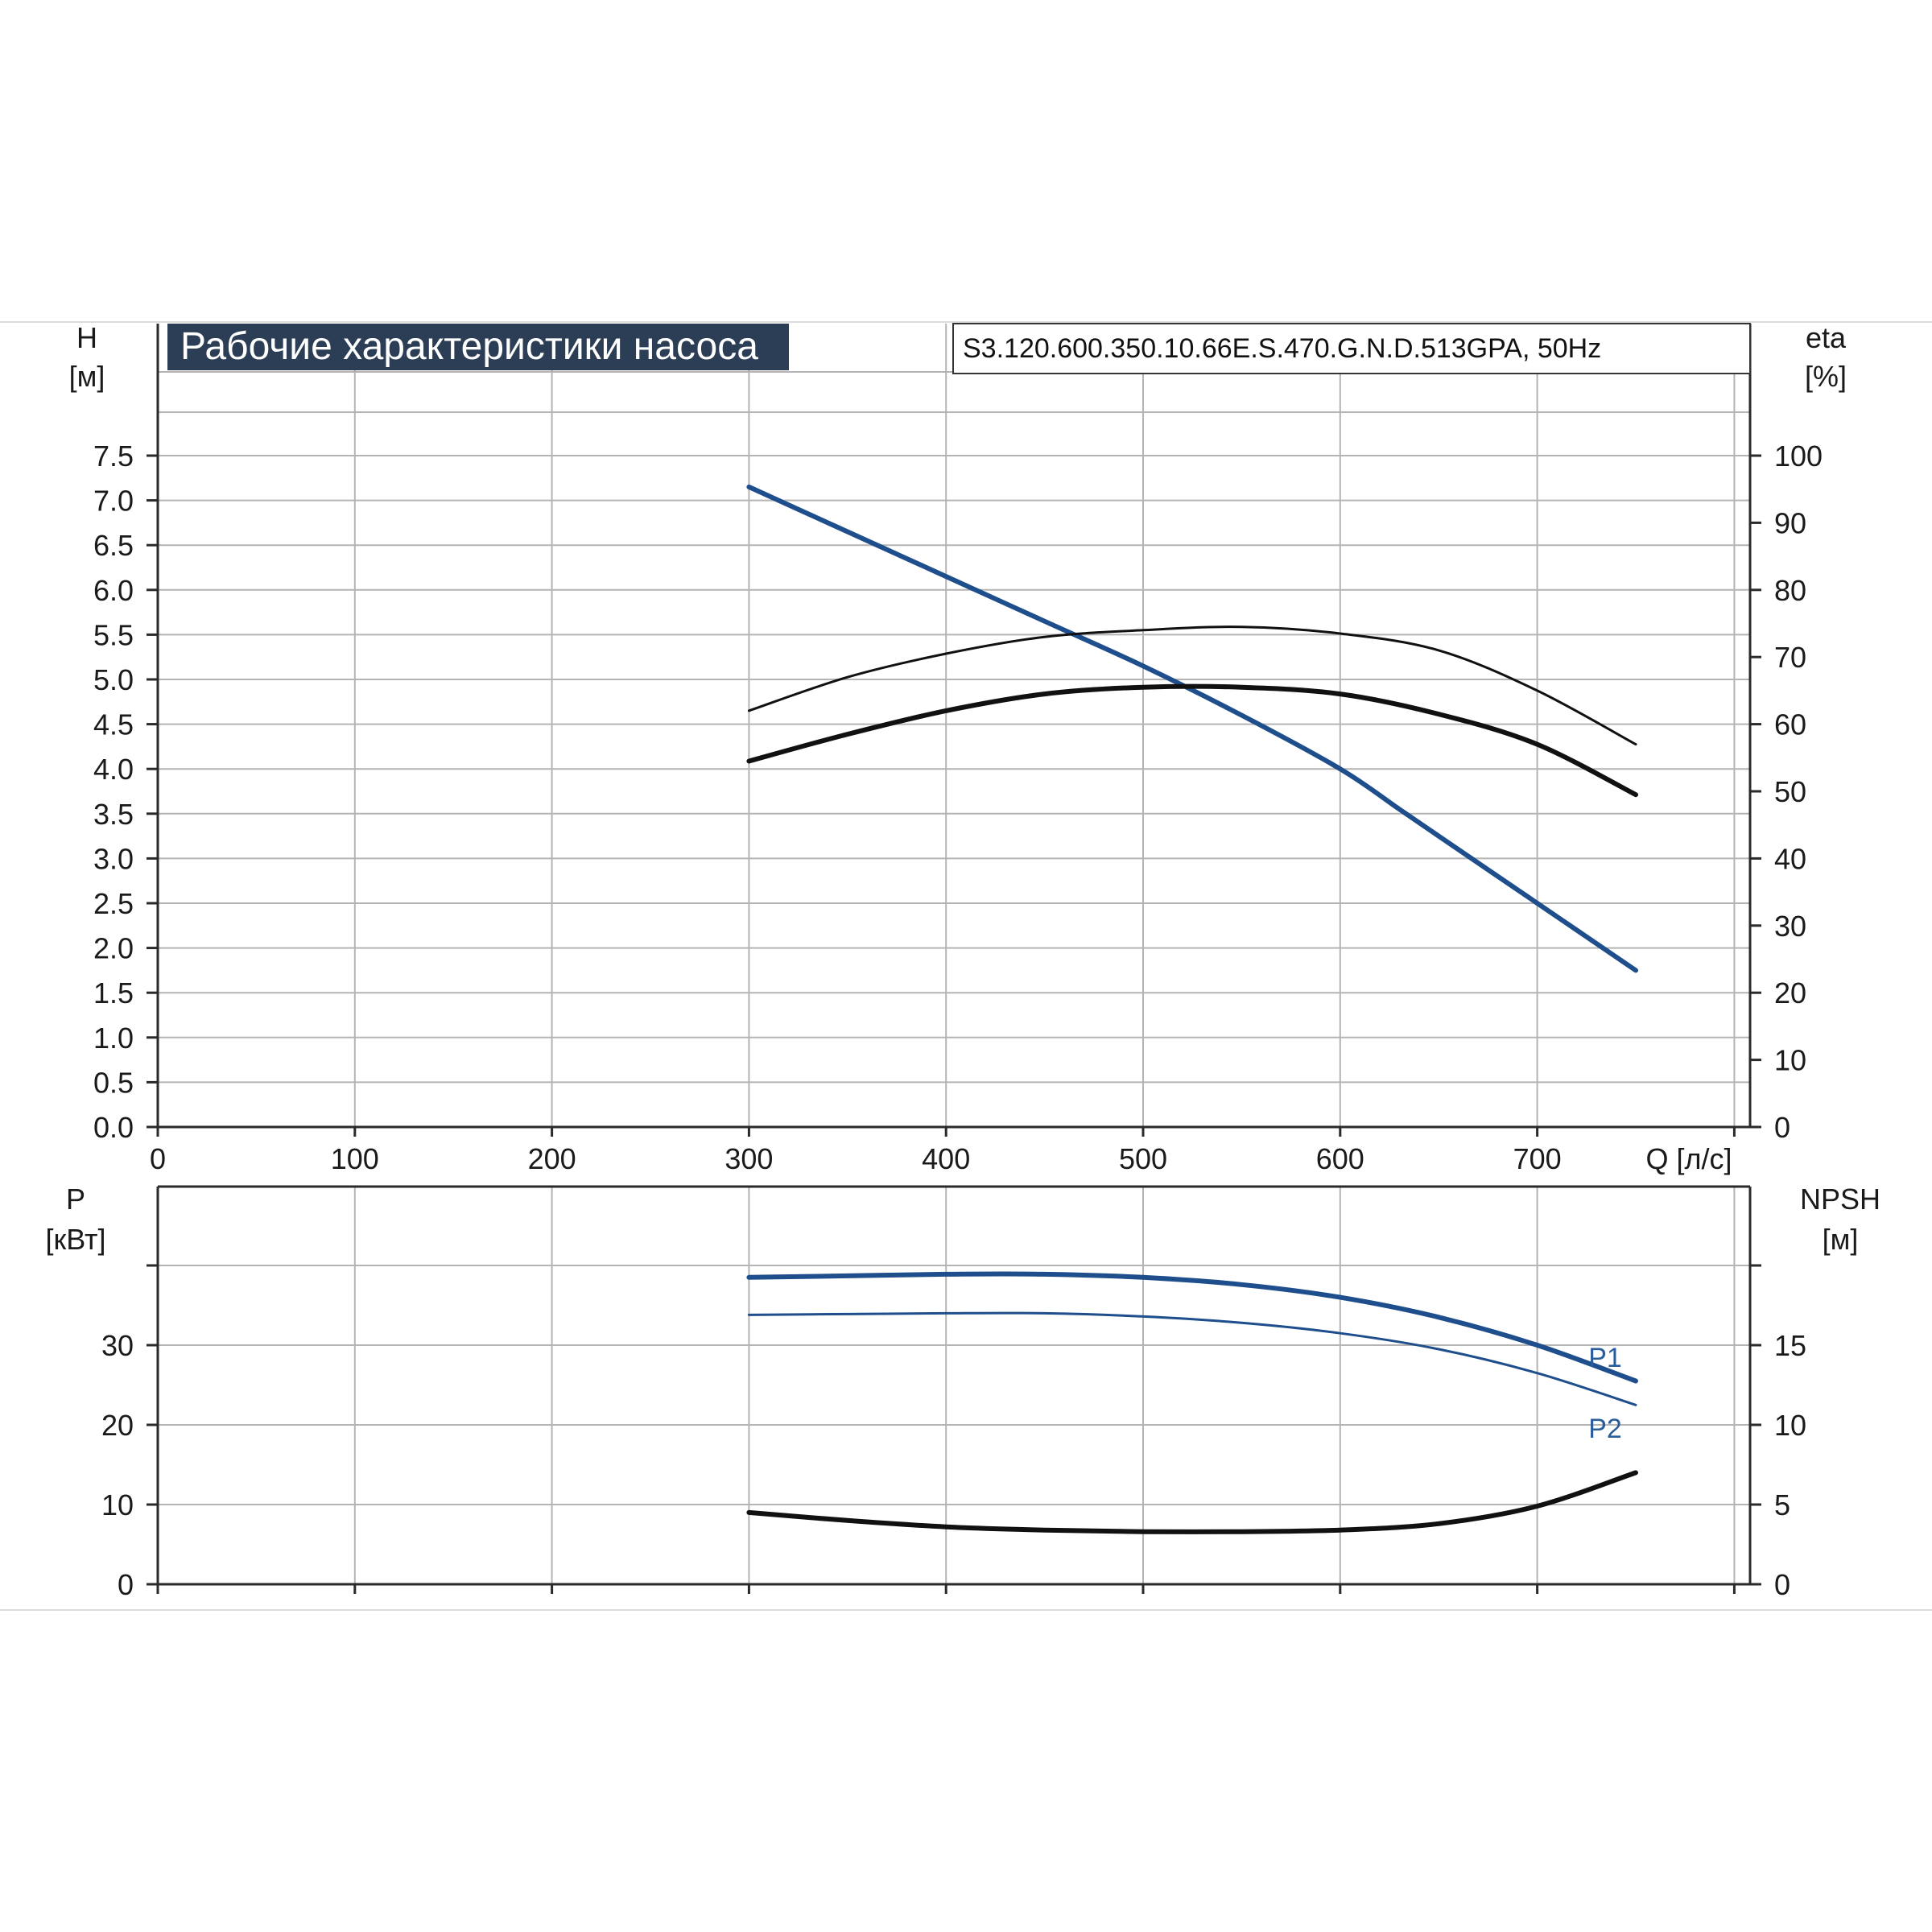 The width and height of the screenshot is (1932, 1932). I want to click on h-axis-label: H, so click(86, 337).